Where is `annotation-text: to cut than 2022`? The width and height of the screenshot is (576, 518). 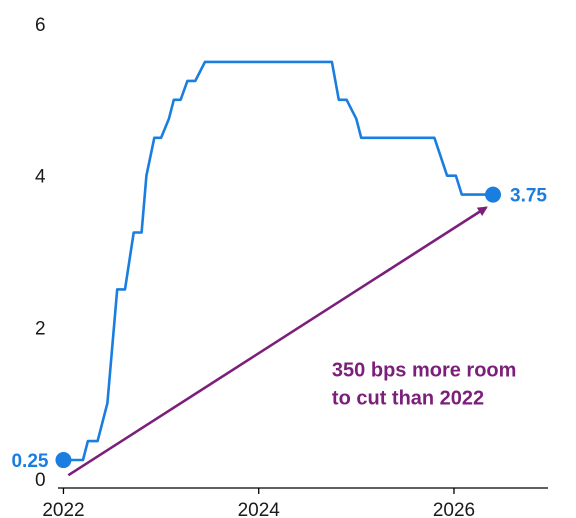 annotation-text: to cut than 2022 is located at coordinates (408, 399).